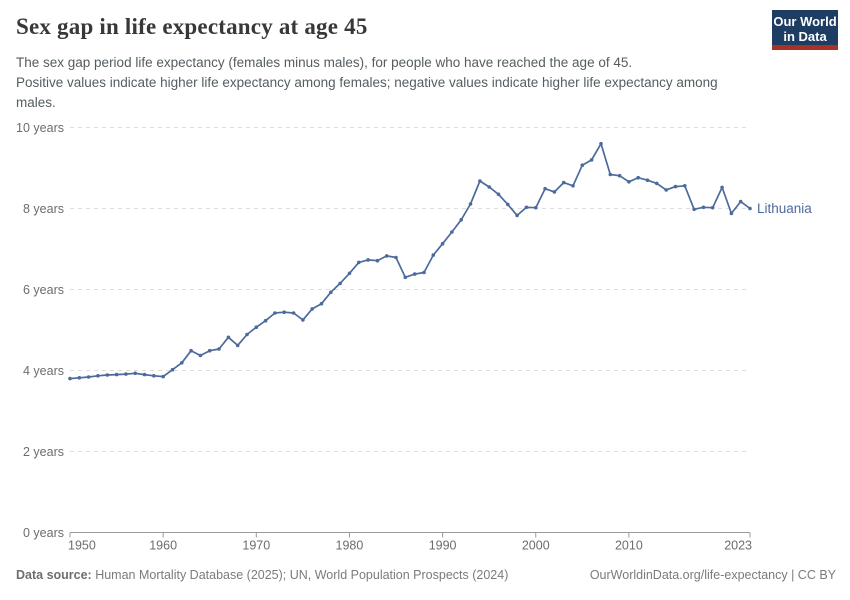 This screenshot has width=850, height=600. I want to click on x-tick-label: 1980, so click(350, 546).